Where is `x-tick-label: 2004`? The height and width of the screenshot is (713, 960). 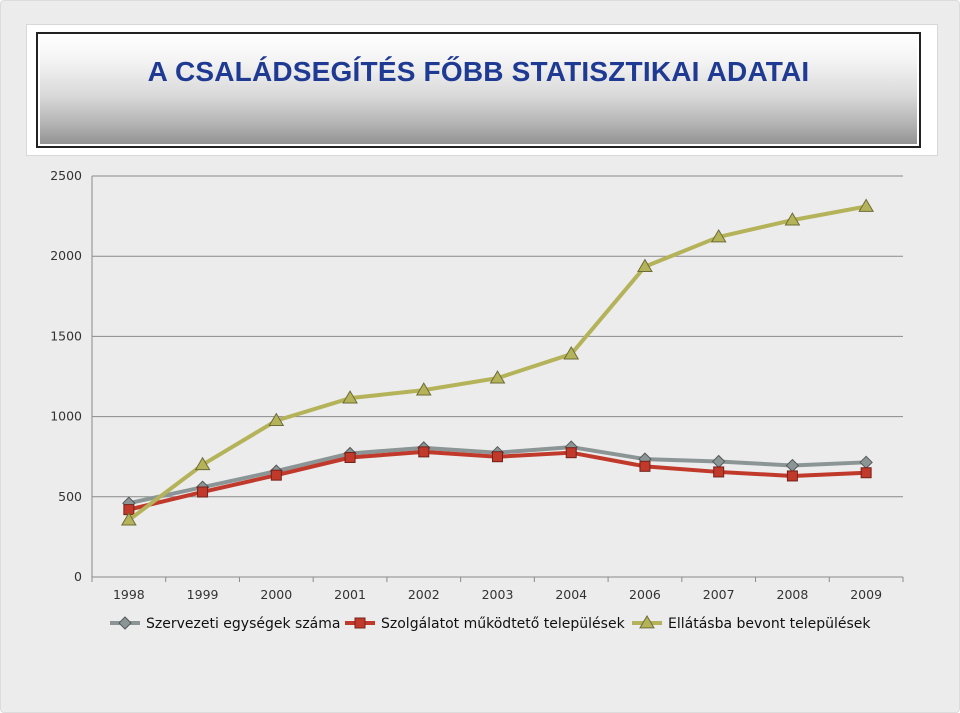 x-tick-label: 2004 is located at coordinates (571, 594).